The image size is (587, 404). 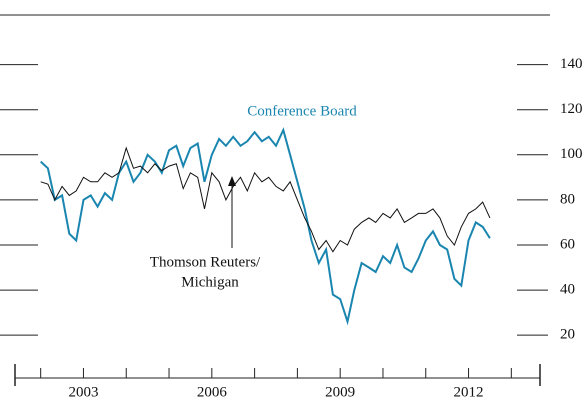 I want to click on y-tick-label: 100, so click(x=571, y=154).